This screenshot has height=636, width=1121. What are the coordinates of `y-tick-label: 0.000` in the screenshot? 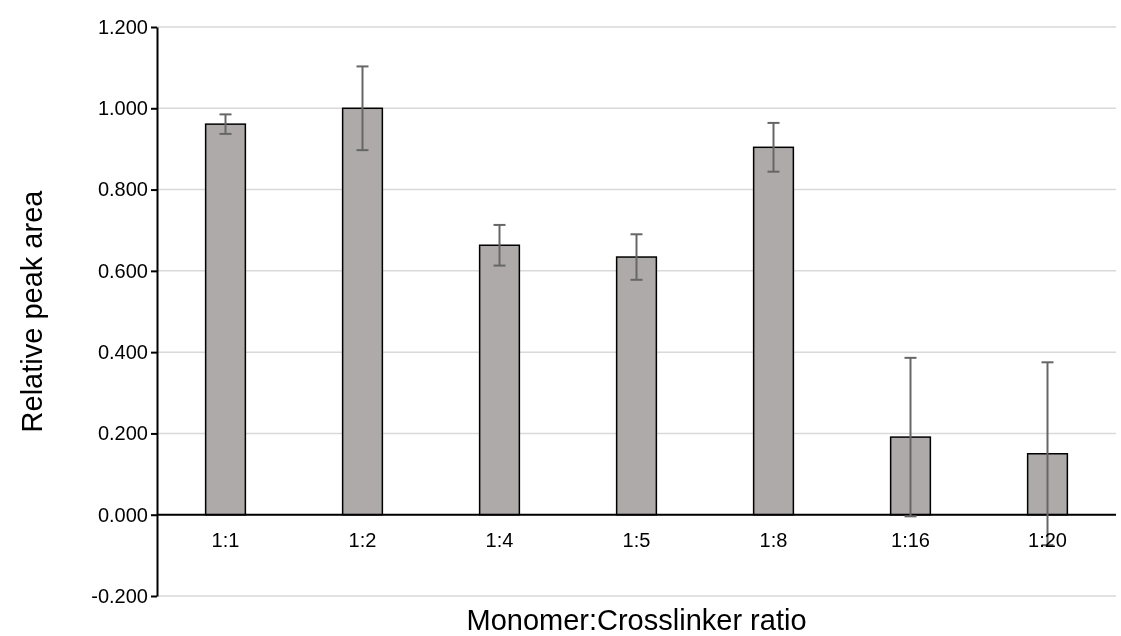 It's located at (122, 514).